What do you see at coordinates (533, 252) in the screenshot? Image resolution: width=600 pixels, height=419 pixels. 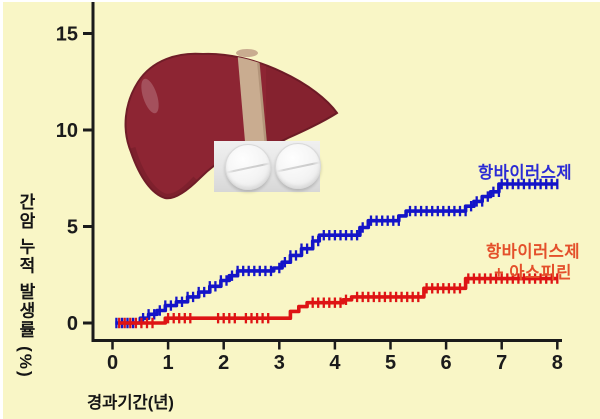 I see `series-label-line1: 항바이러스제` at bounding box center [533, 252].